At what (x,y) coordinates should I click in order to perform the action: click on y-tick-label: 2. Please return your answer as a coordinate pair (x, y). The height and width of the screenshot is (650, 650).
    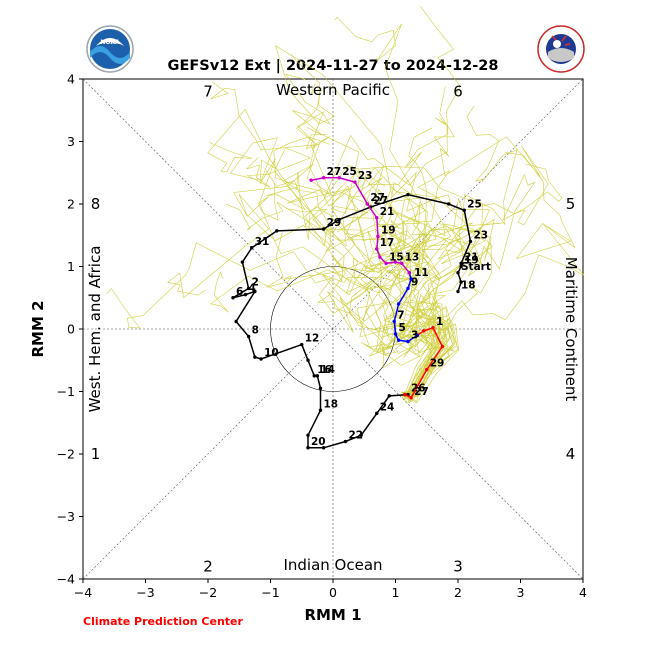
    Looking at the image, I should click on (71, 204).